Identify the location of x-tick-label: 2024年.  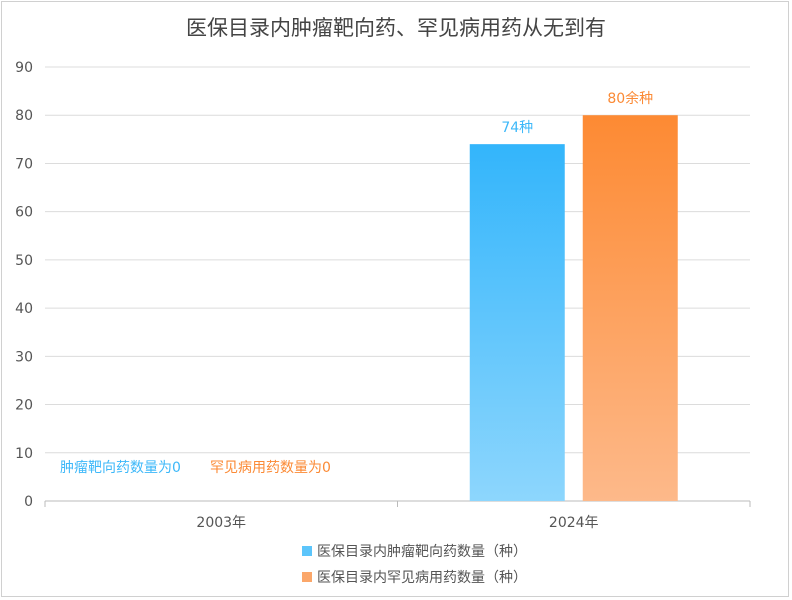
(574, 523).